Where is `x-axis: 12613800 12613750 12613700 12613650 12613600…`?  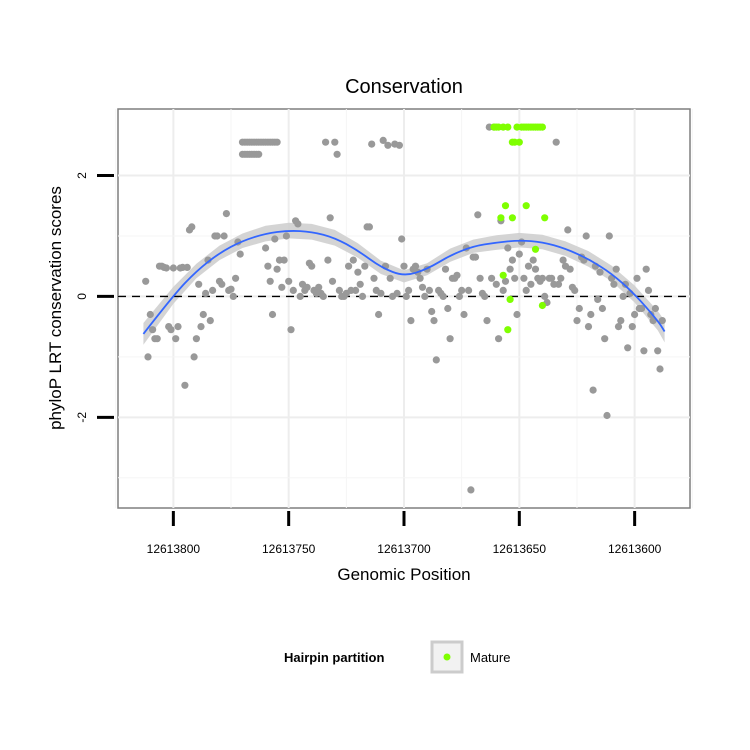 x-axis: 12613800 12613750 12613700 12613650 12613600… is located at coordinates (404, 547).